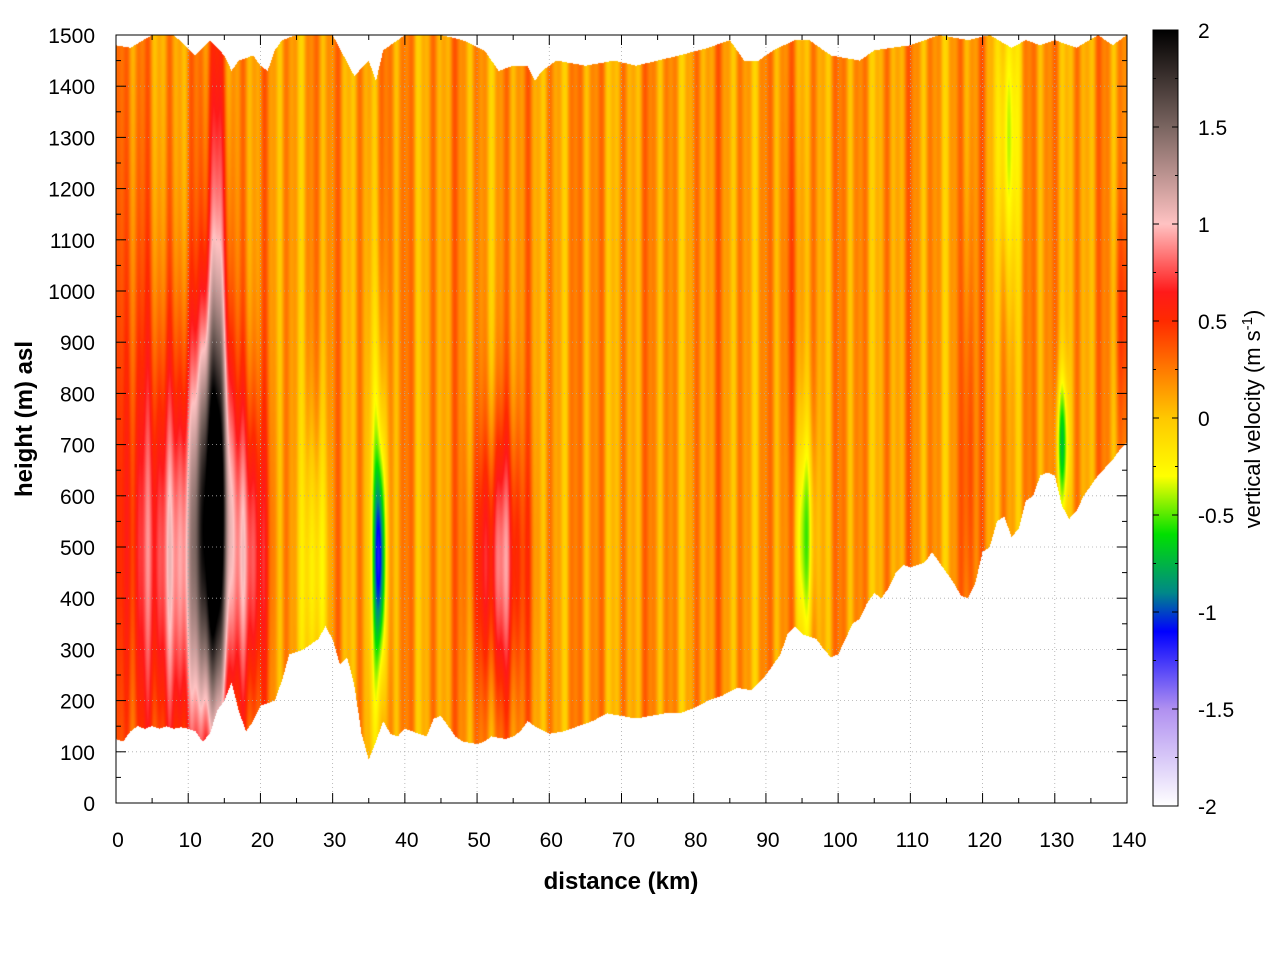 Image resolution: width=1280 pixels, height=960 pixels. What do you see at coordinates (77, 497) in the screenshot?
I see `y-tick-label: 600` at bounding box center [77, 497].